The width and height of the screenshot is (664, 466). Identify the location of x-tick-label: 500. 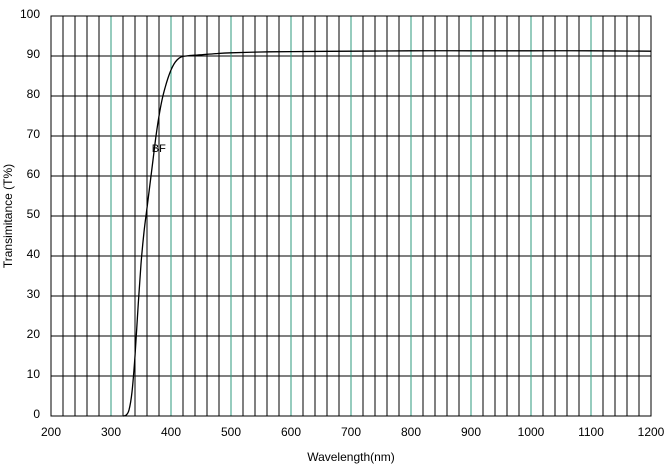
(231, 432).